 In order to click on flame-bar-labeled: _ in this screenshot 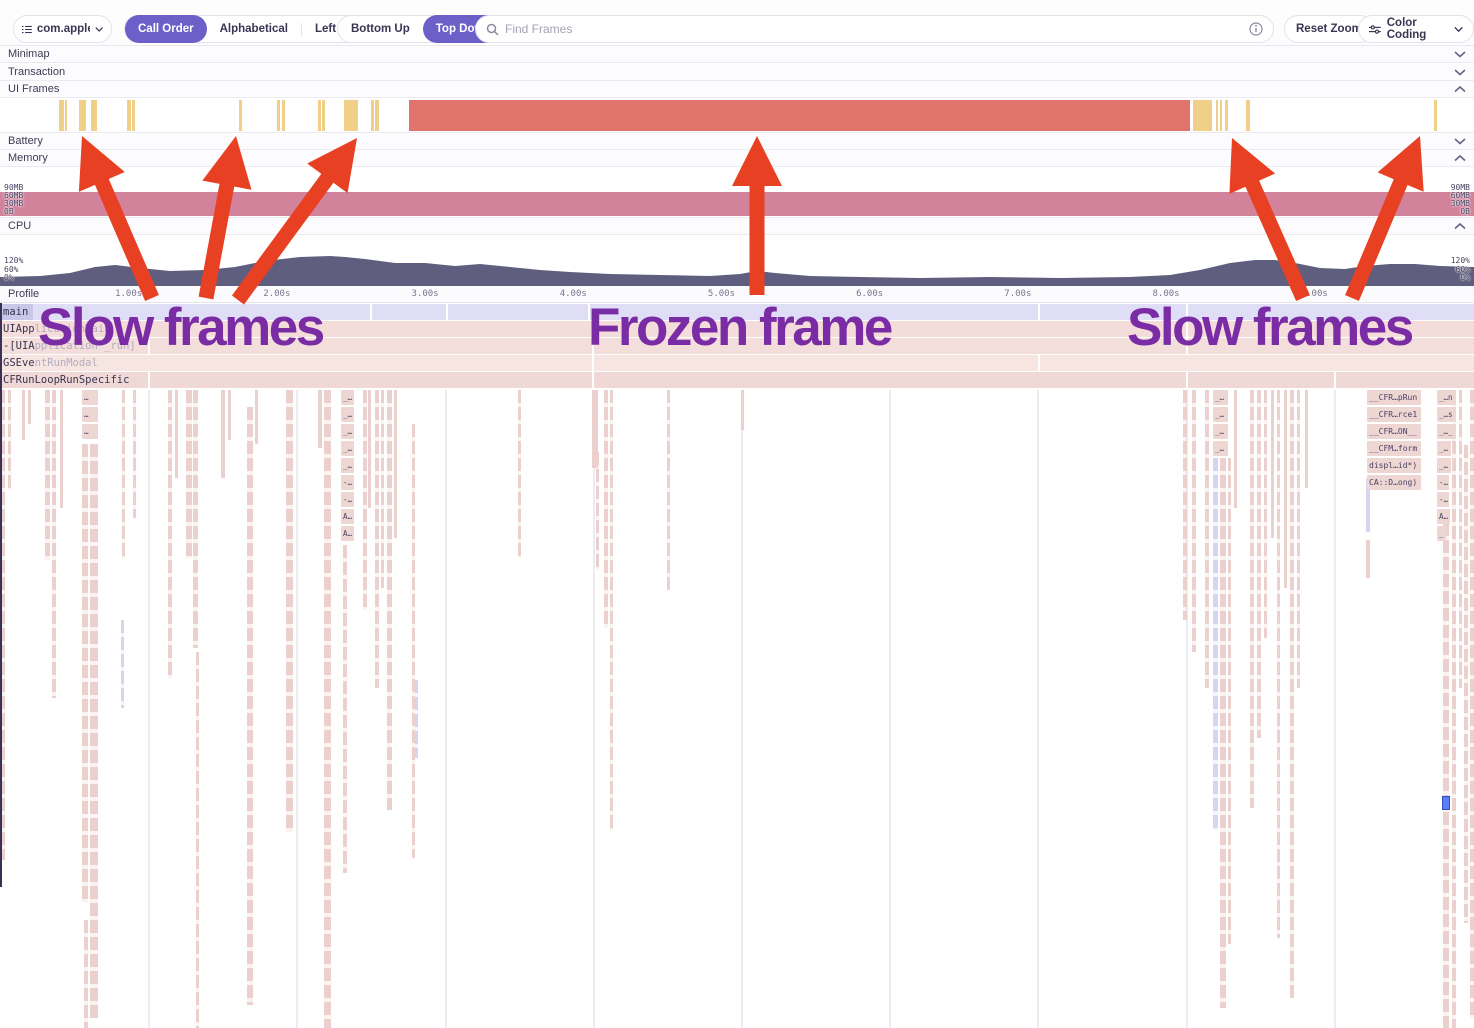, I will do `click(1441, 533)`.